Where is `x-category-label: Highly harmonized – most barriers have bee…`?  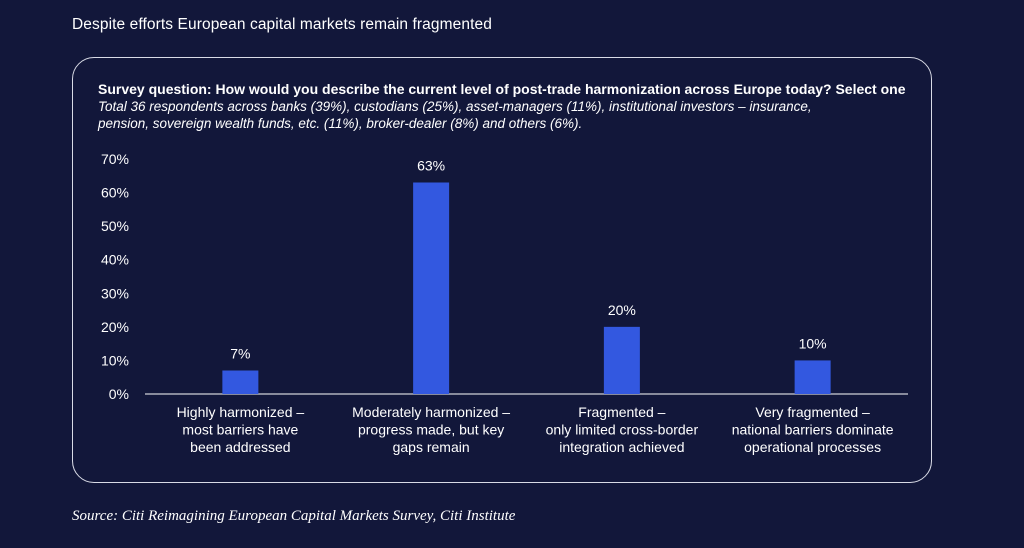
x-category-label: Highly harmonized – most barriers have bee… is located at coordinates (241, 429).